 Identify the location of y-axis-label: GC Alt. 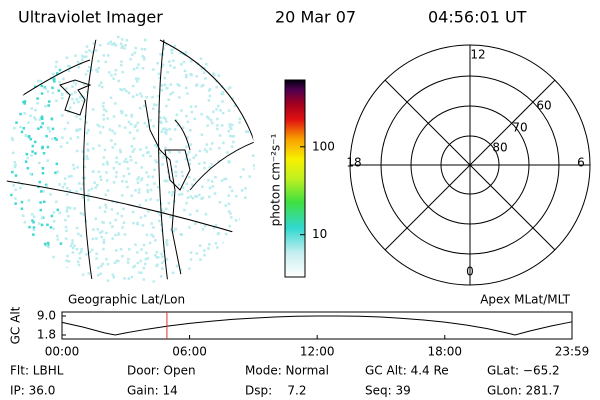
(16, 325).